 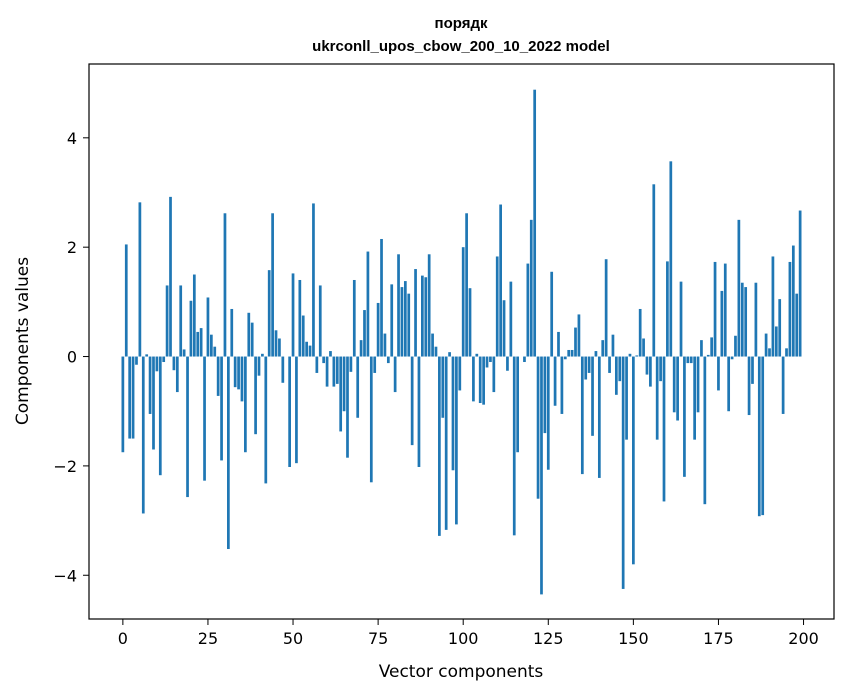 What do you see at coordinates (633, 638) in the screenshot?
I see `x-tick-label: 150` at bounding box center [633, 638].